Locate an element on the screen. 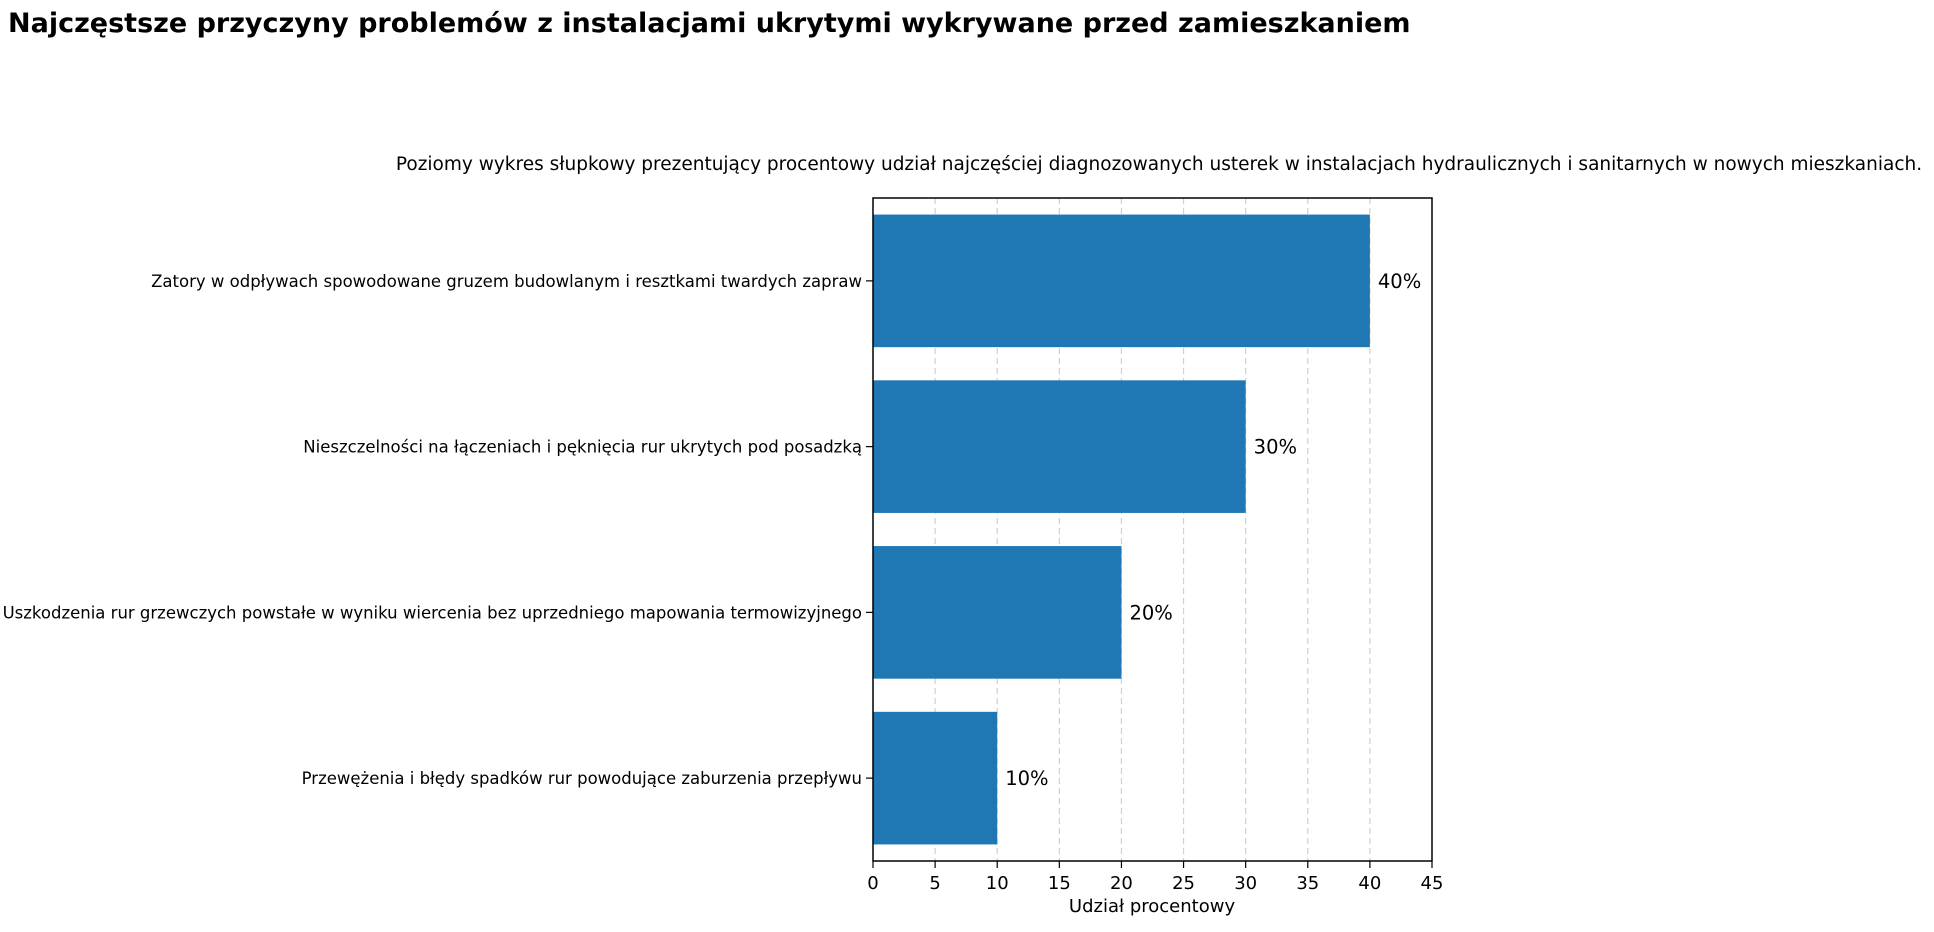 This screenshot has height=932, width=1934. x-axis-ticks: 0 5 10 15 20 25 30 35 40 45 is located at coordinates (1155, 877).